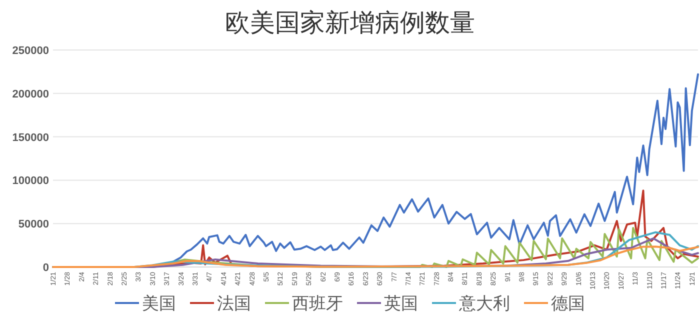  What do you see at coordinates (33, 224) in the screenshot?
I see `y-tick-label: 50000` at bounding box center [33, 224].